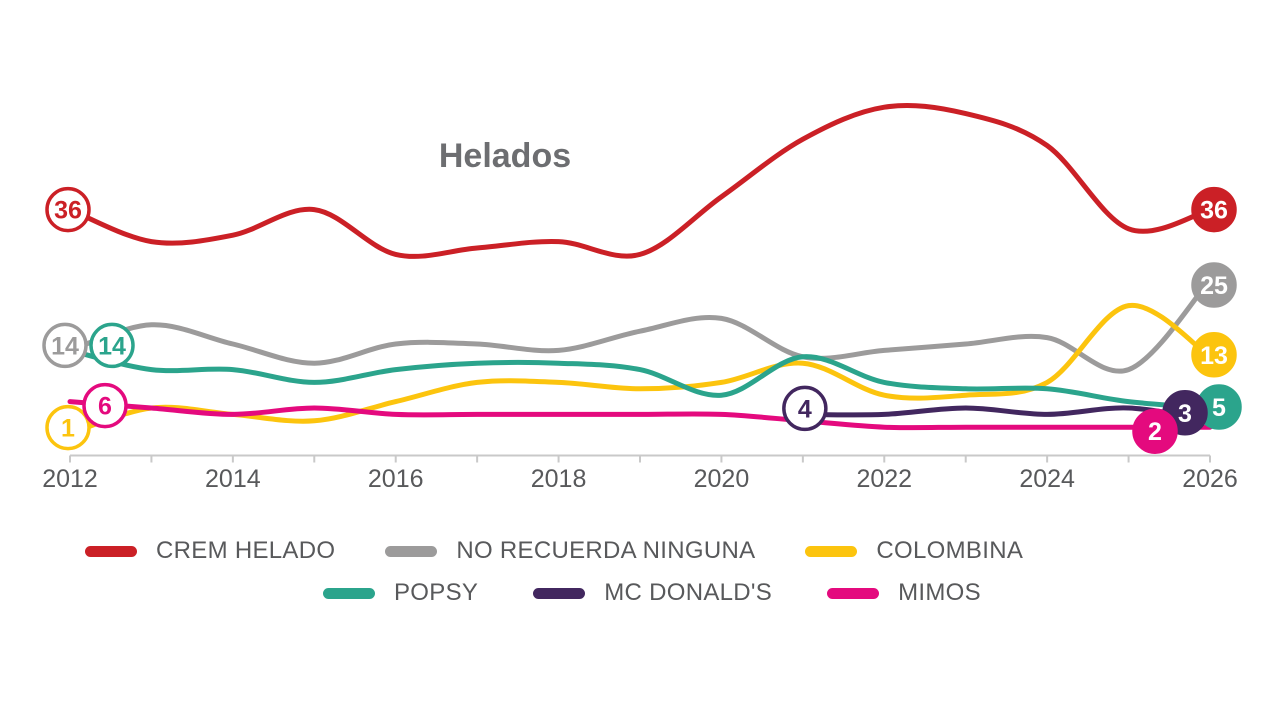 Image resolution: width=1280 pixels, height=720 pixels. I want to click on marker-colombina-2026: 13, so click(1214, 355).